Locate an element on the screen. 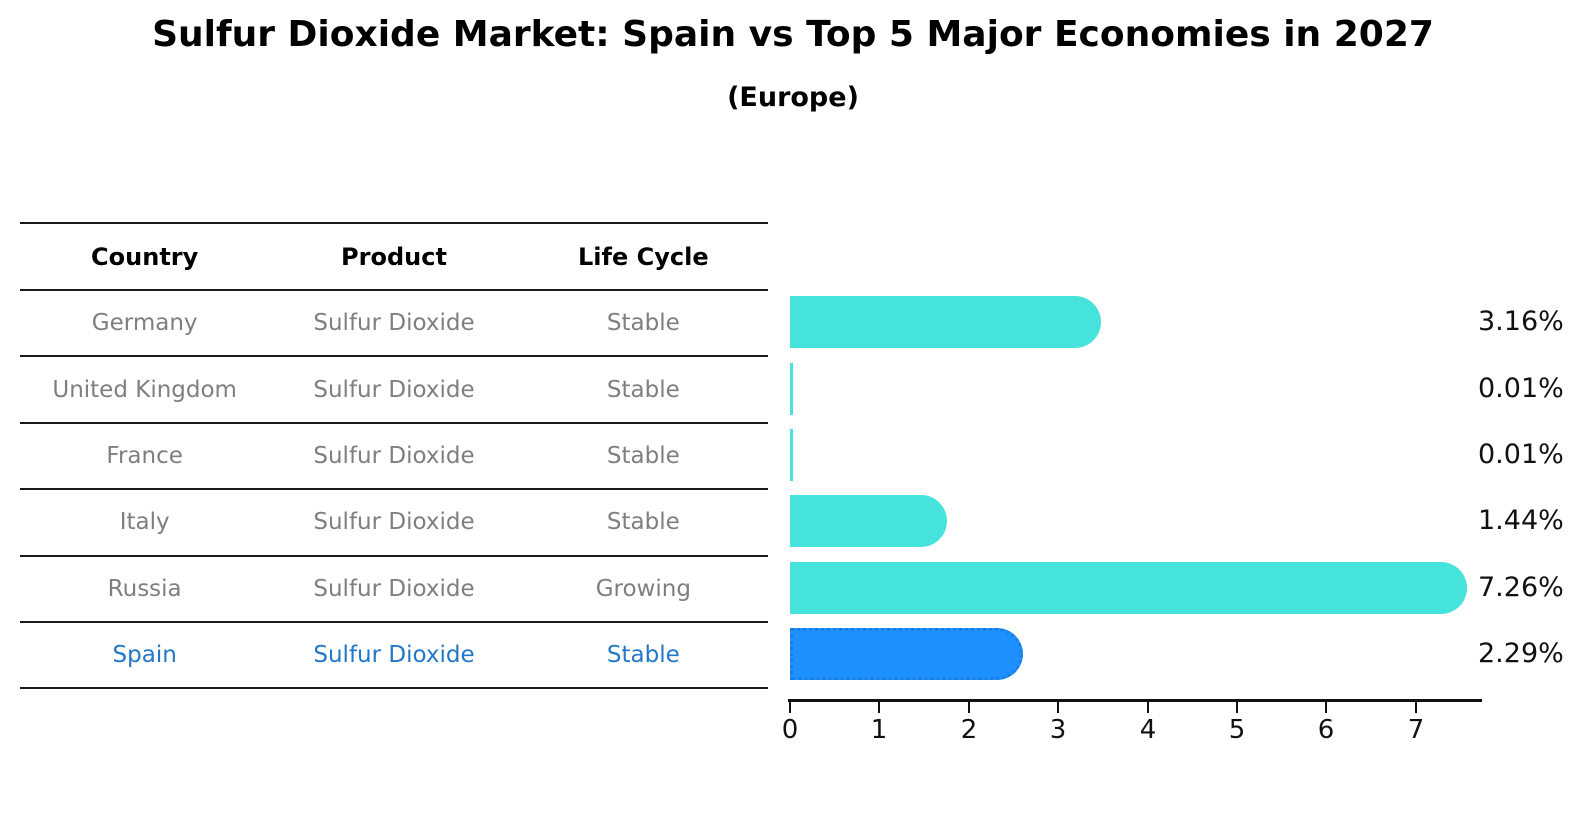  bar-germany is located at coordinates (945, 322).